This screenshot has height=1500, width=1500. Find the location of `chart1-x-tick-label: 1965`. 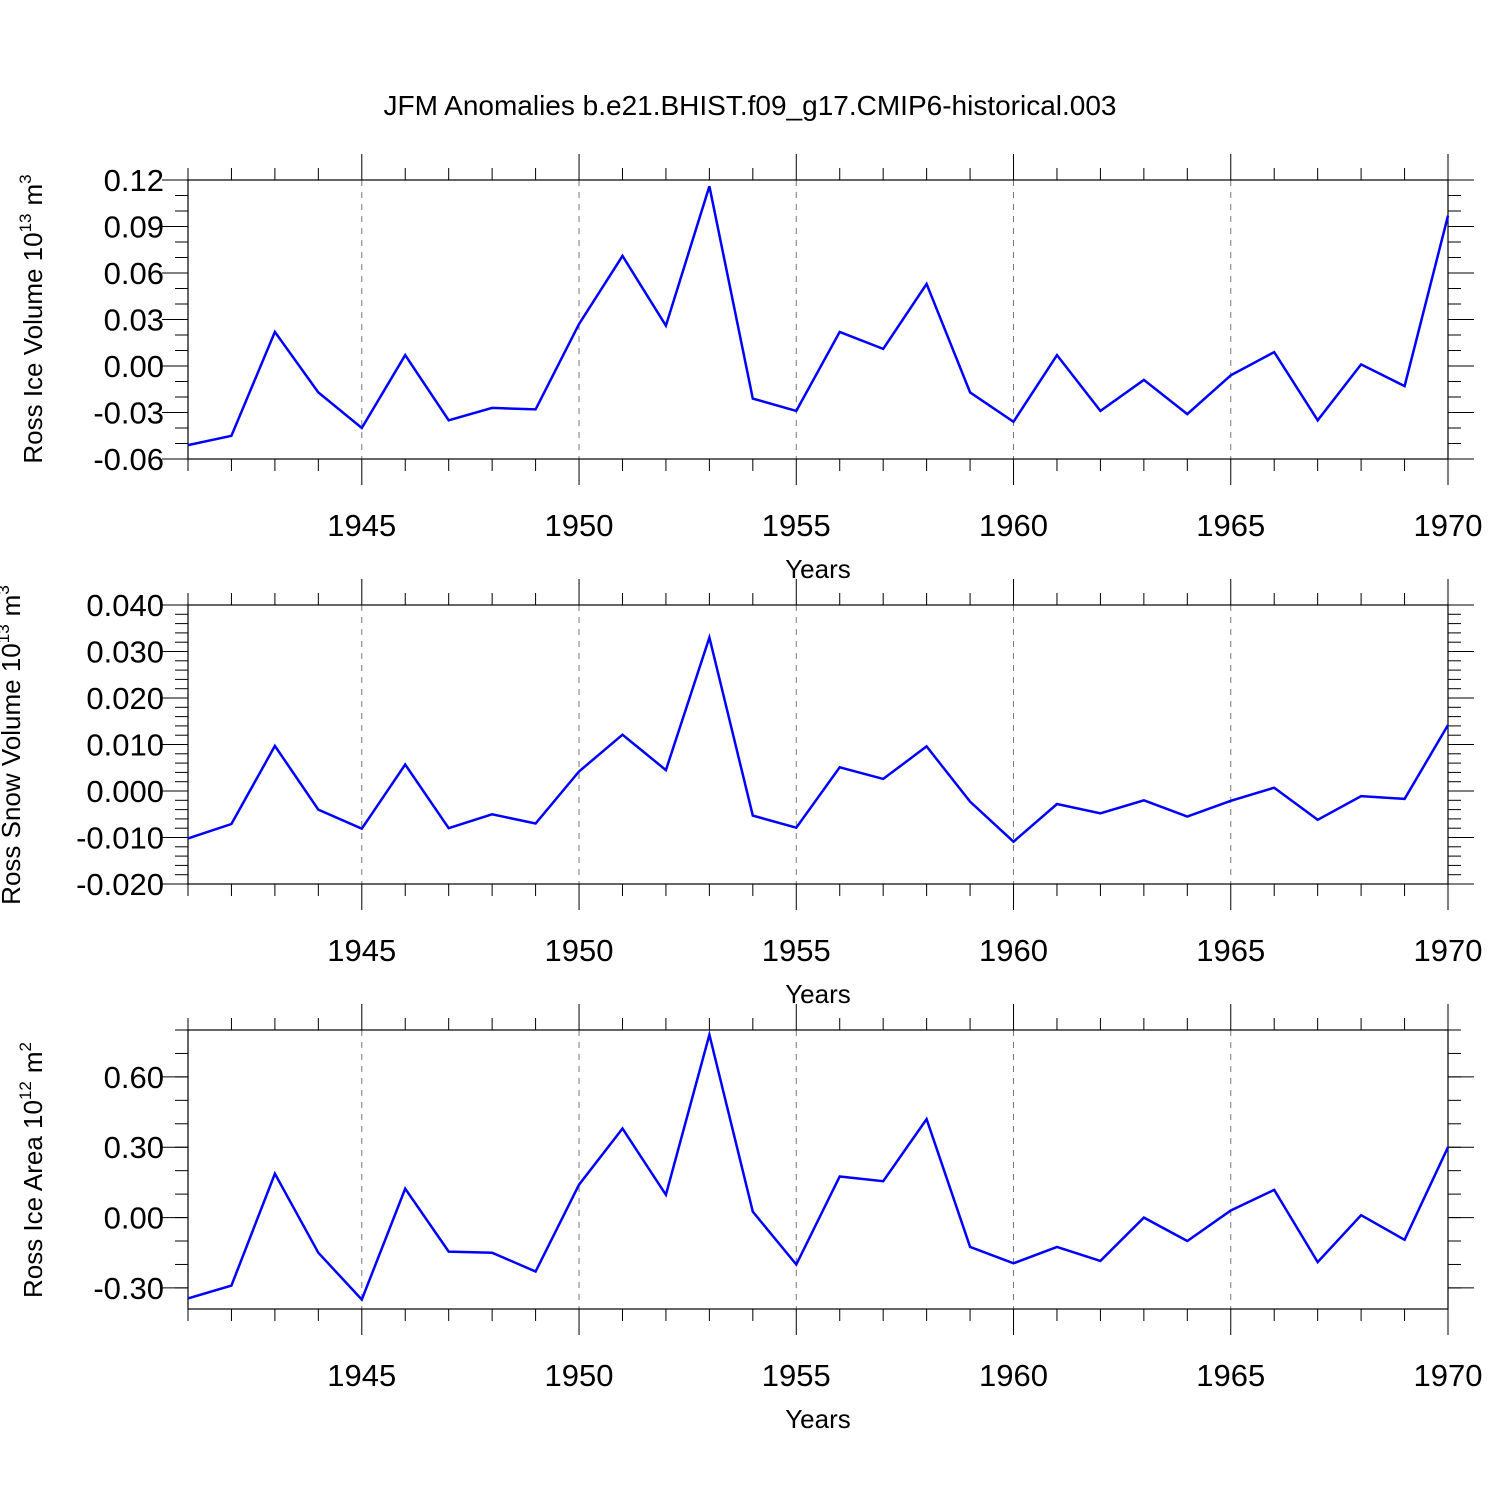

chart1-x-tick-label: 1965 is located at coordinates (1230, 950).